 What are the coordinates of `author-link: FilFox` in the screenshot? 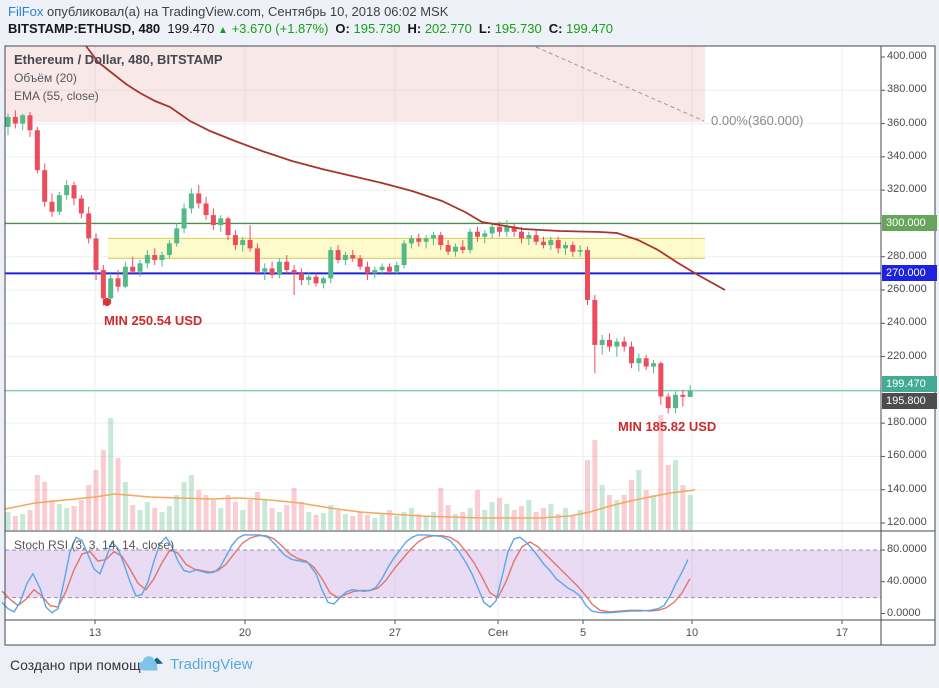 It's located at (26, 11).